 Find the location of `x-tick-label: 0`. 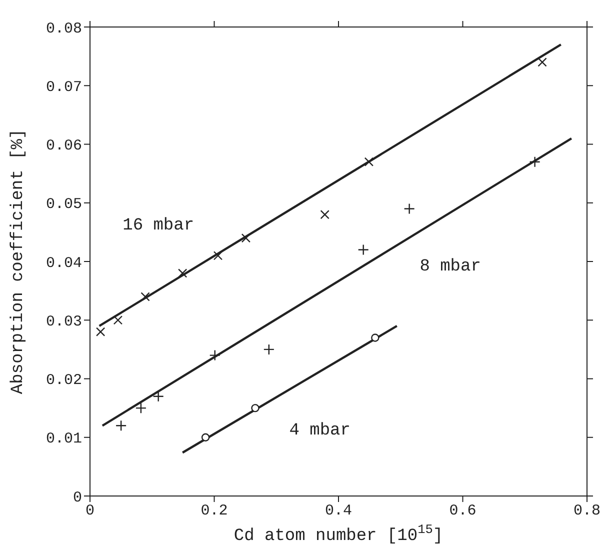

x-tick-label: 0 is located at coordinates (90, 511).